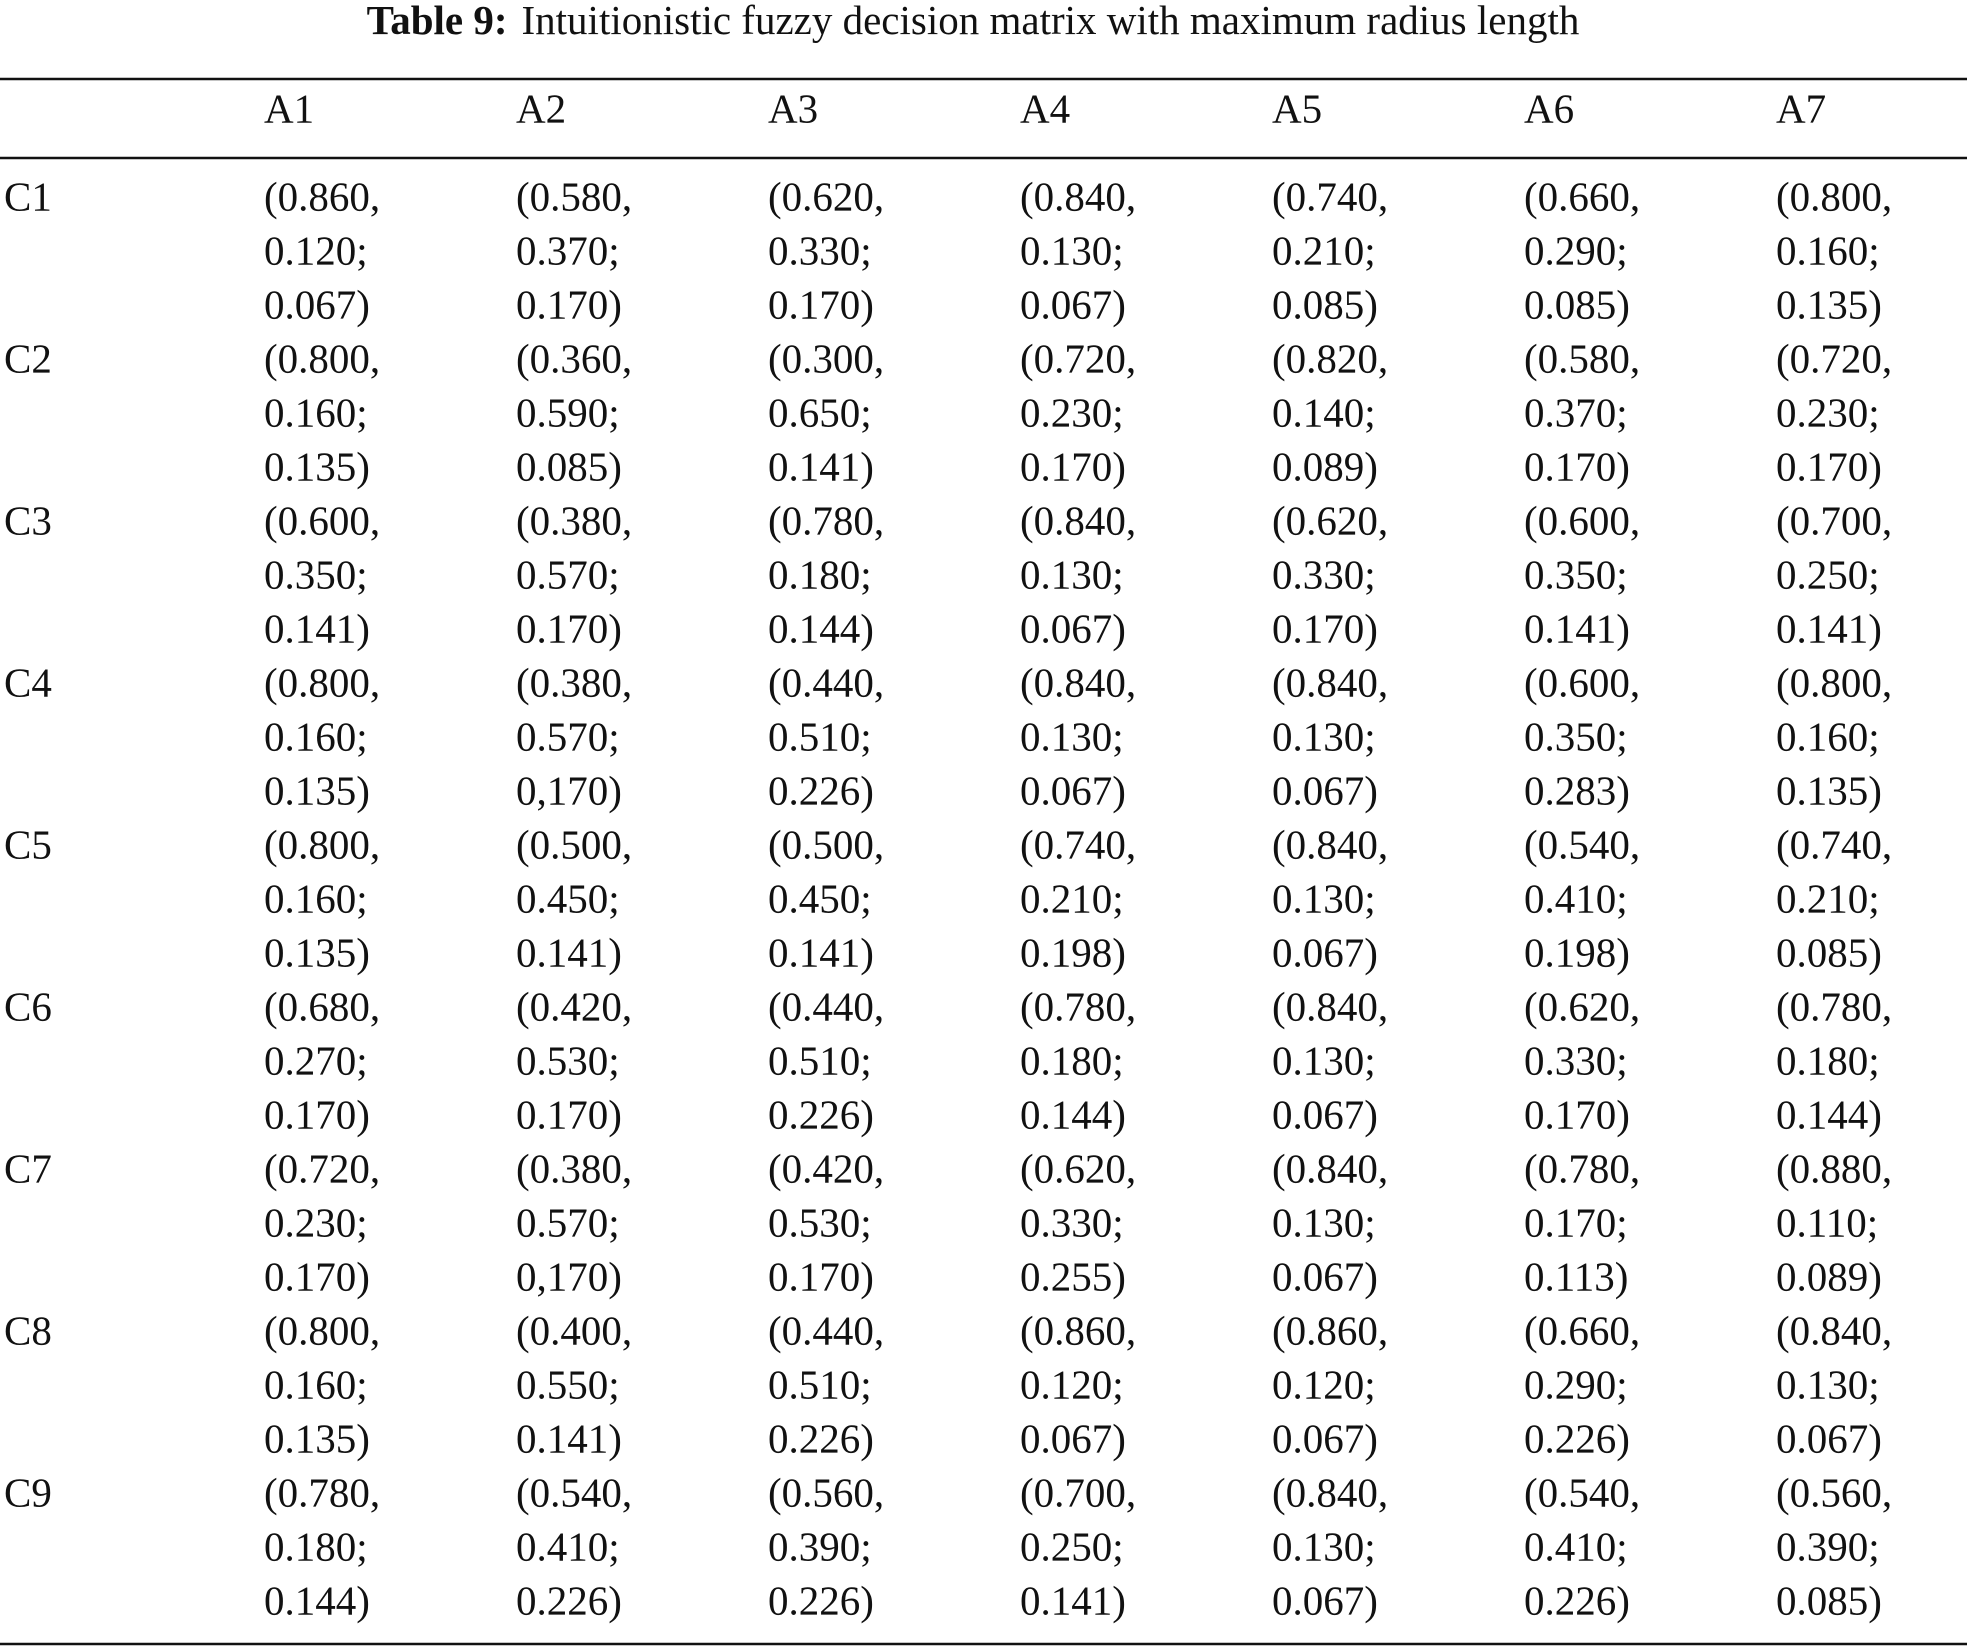 This screenshot has width=1967, height=1650. Describe the element at coordinates (1549, 108) in the screenshot. I see `column-header: A6` at that location.